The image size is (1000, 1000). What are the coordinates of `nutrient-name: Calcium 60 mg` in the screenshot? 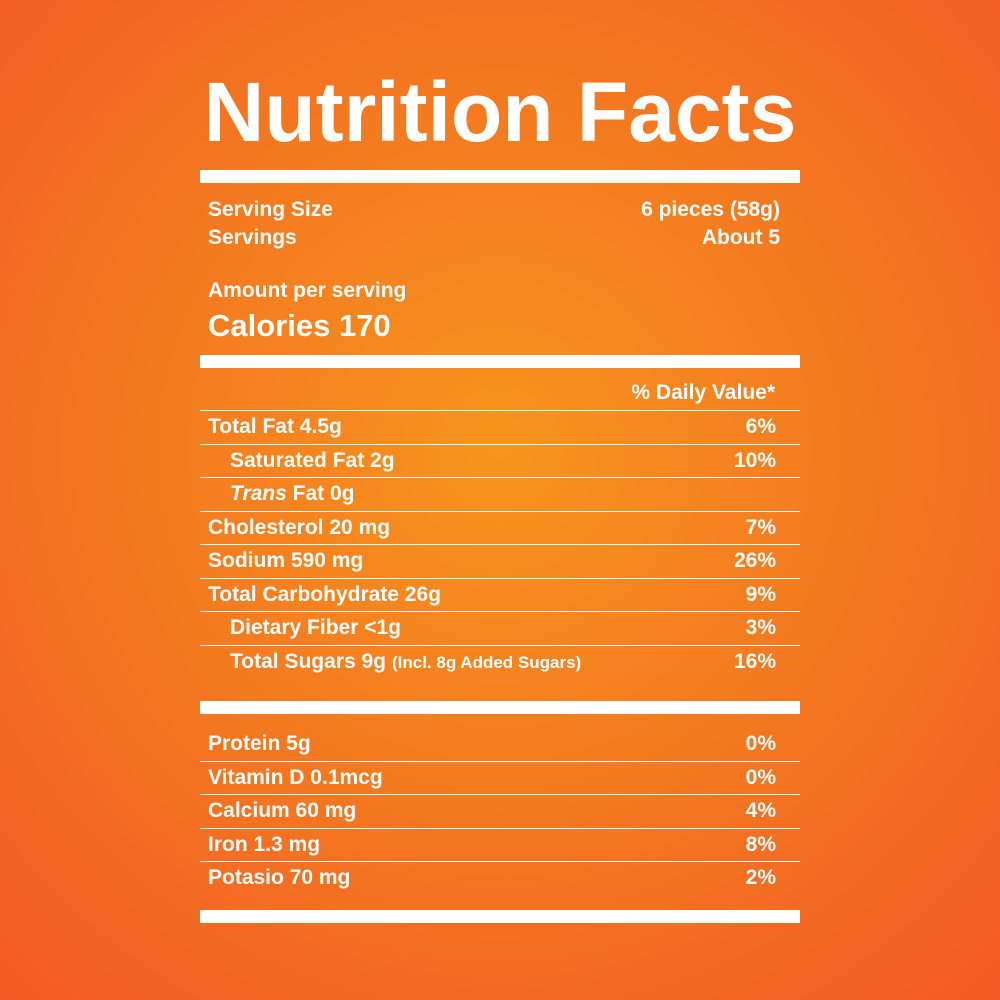 It's located at (282, 811).